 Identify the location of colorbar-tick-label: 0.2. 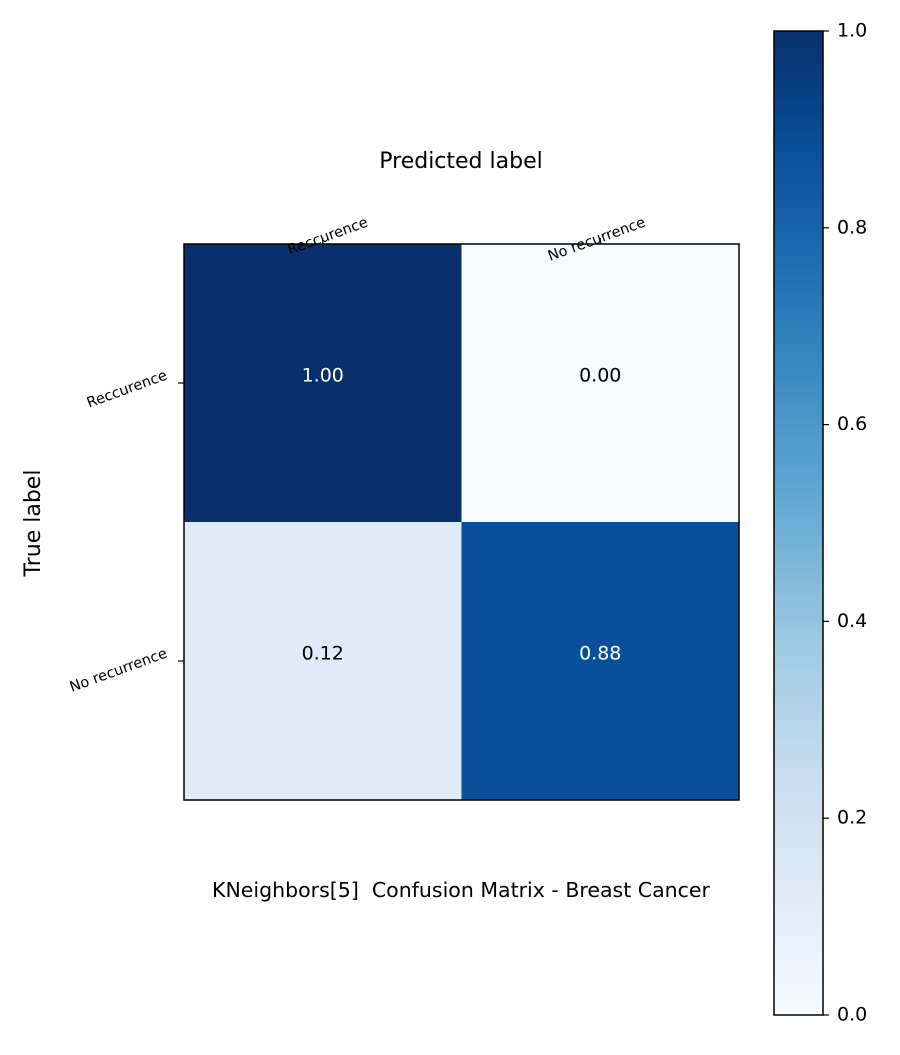
(852, 818).